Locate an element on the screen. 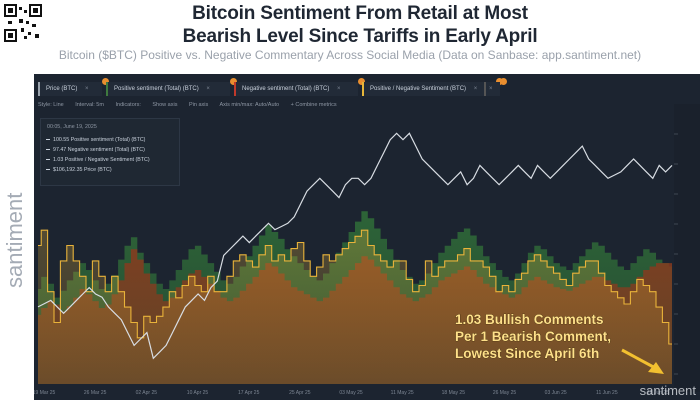 This screenshot has height=400, width=700. watermark-text: santiment is located at coordinates (14, 240).